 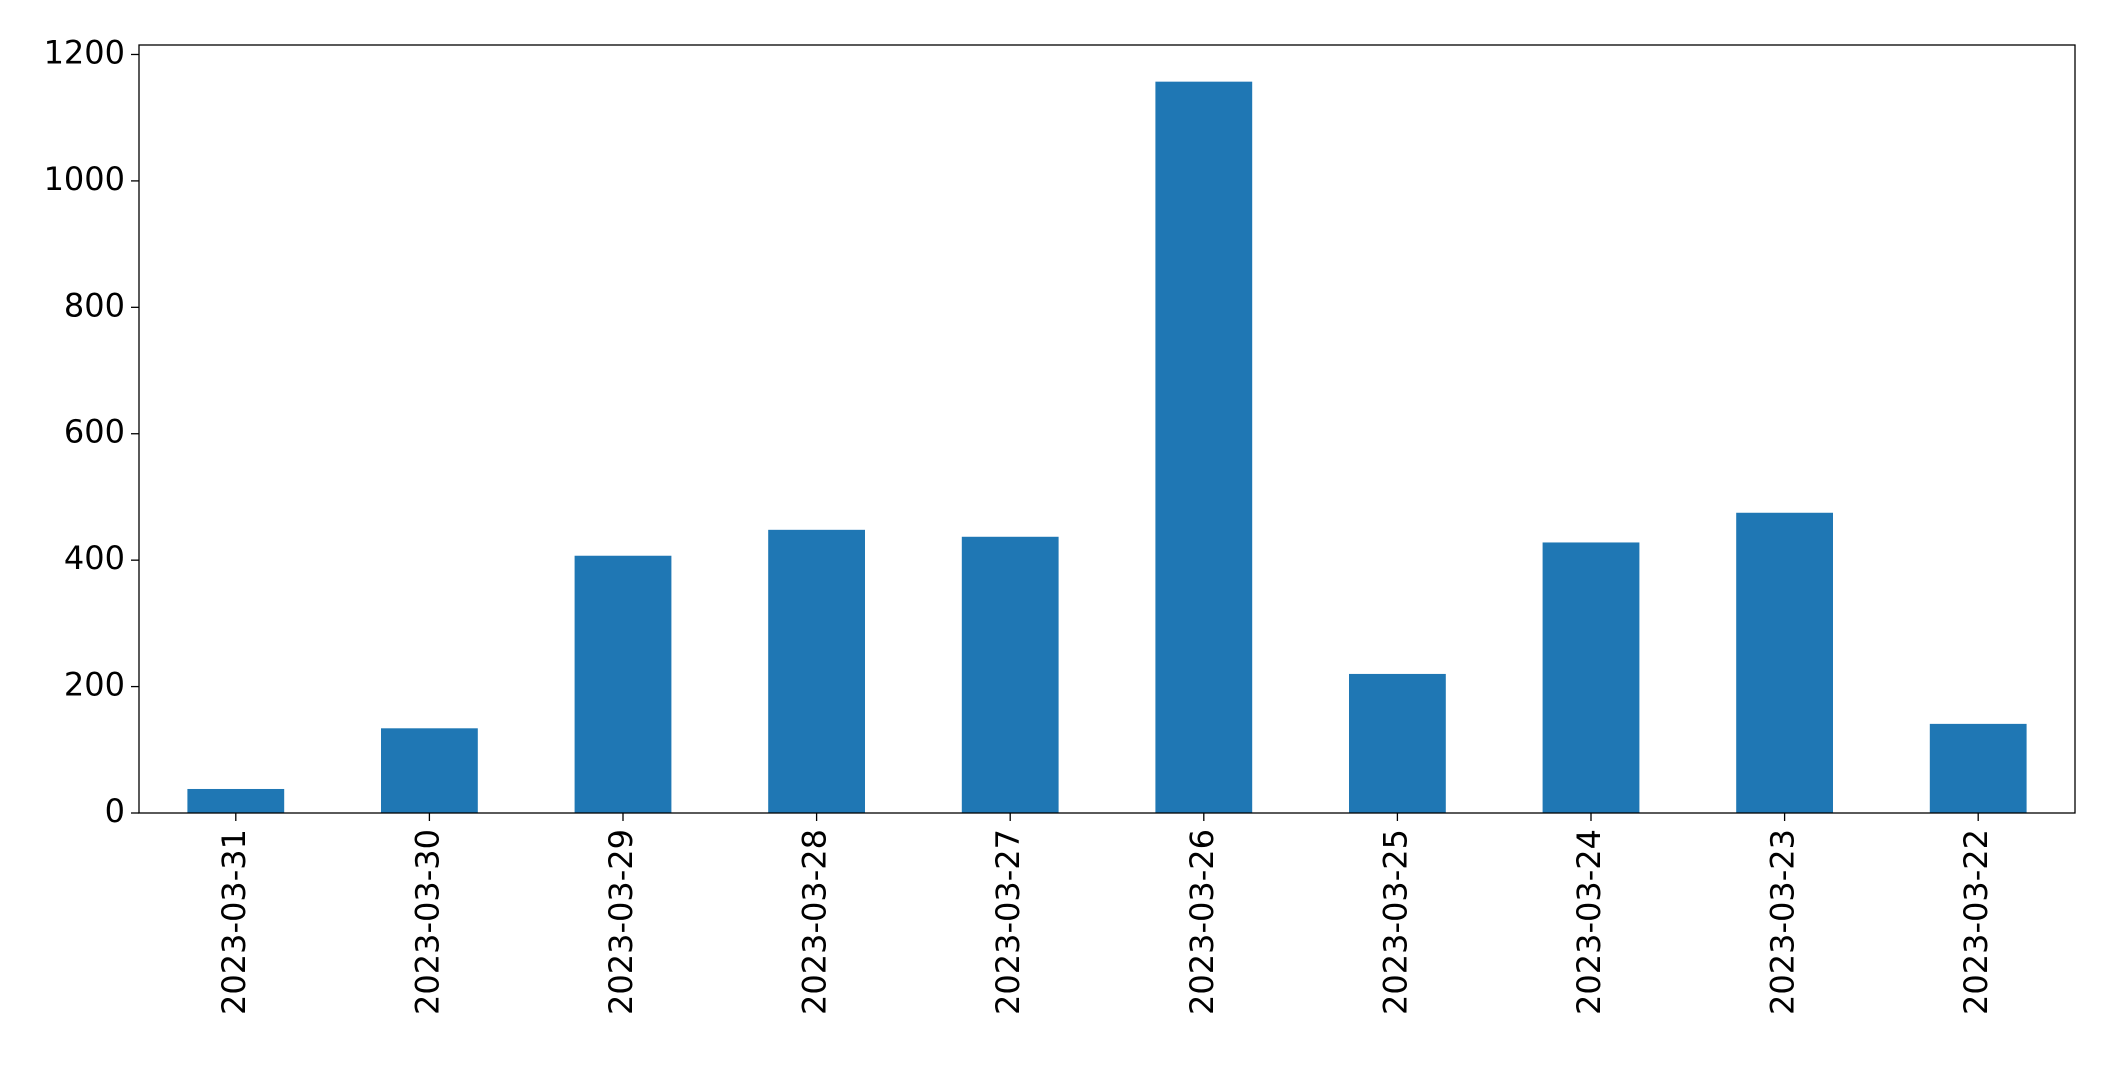 What do you see at coordinates (1589, 922) in the screenshot?
I see `x-tick-label: 2023-03-24` at bounding box center [1589, 922].